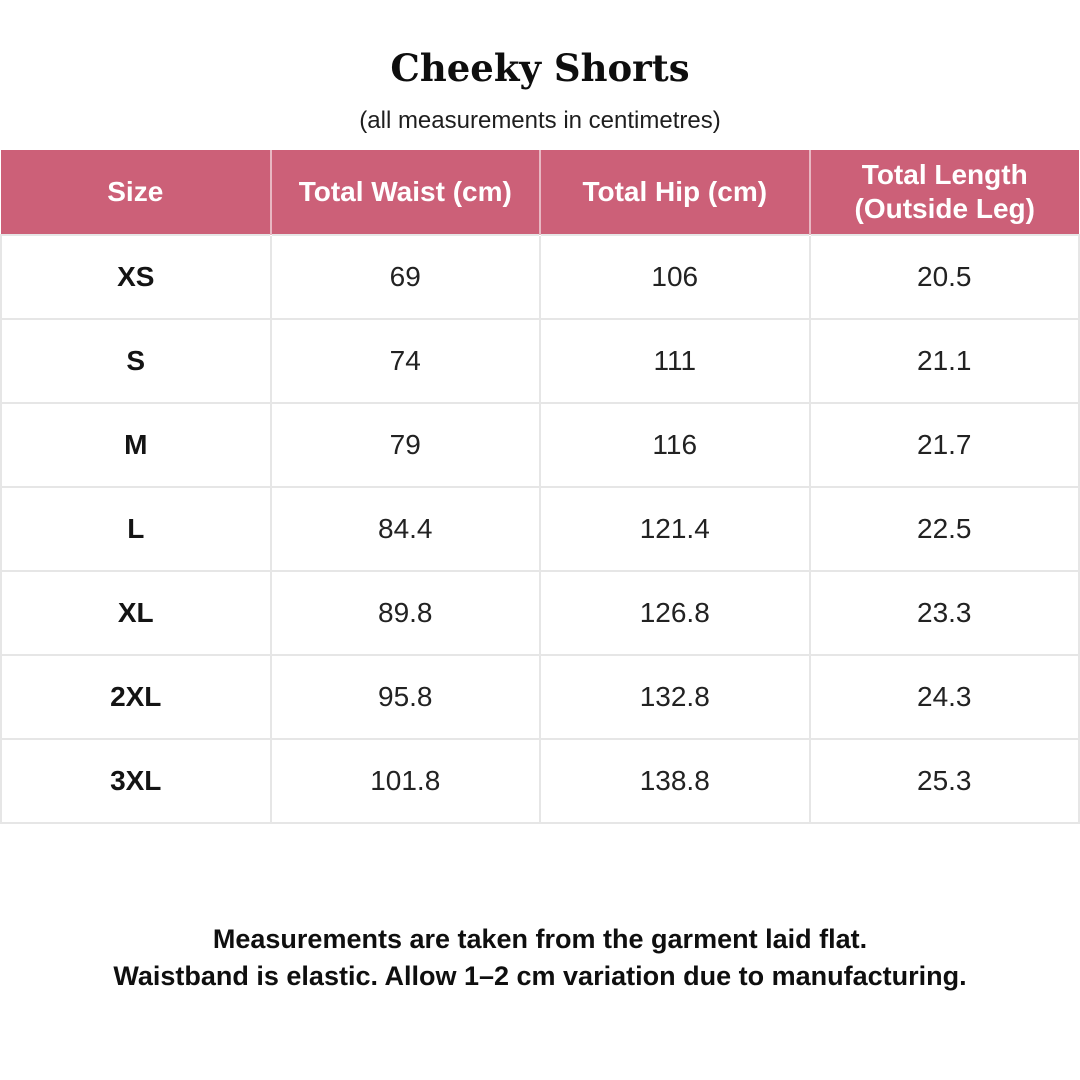 This screenshot has height=1080, width=1080. I want to click on value-cell: 138.8, so click(675, 781).